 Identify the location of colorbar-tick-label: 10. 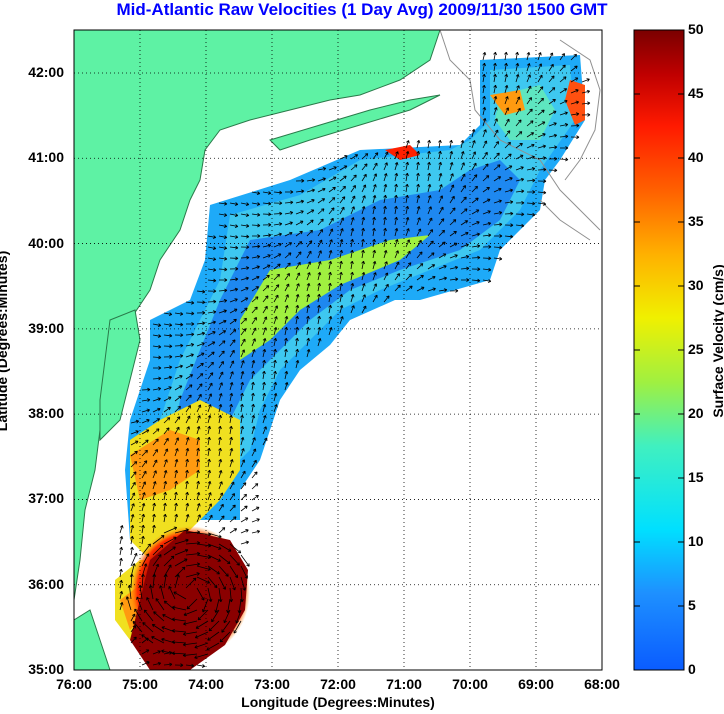
(696, 541).